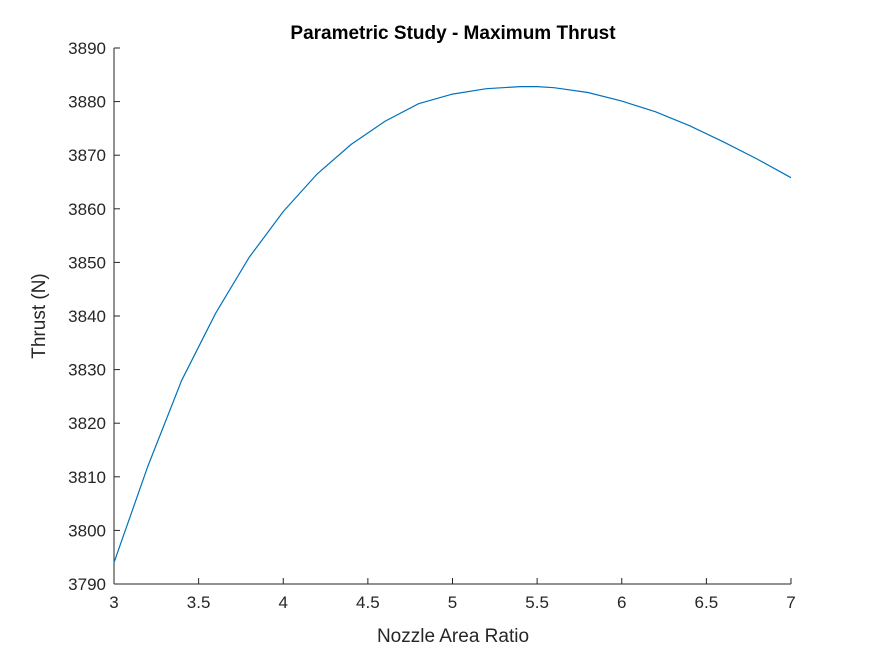  I want to click on x-ticks: 3 3.5 4 4.5 5 5.5 6 6.5 7, so click(452, 595).